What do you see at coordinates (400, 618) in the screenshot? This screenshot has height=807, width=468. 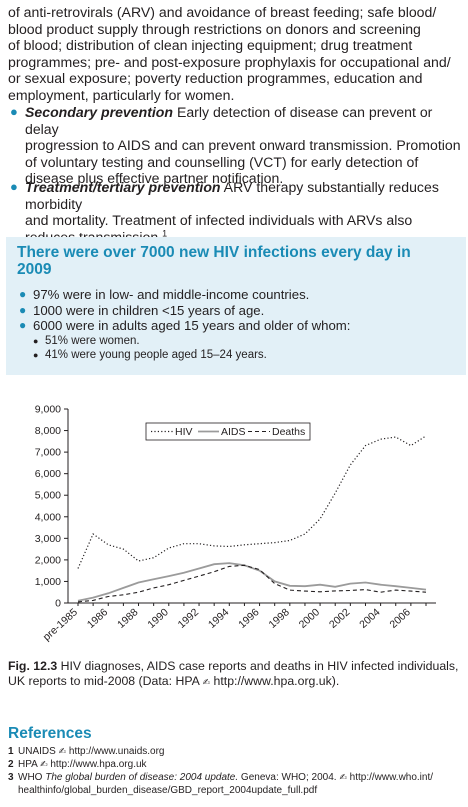 I see `x-tick-label: 2006` at bounding box center [400, 618].